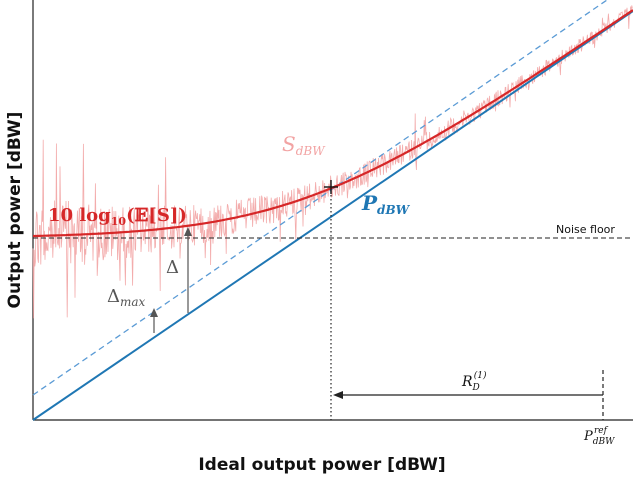 This screenshot has height=477, width=633. I want to click on label-sdbw: SdBW, so click(304, 145).